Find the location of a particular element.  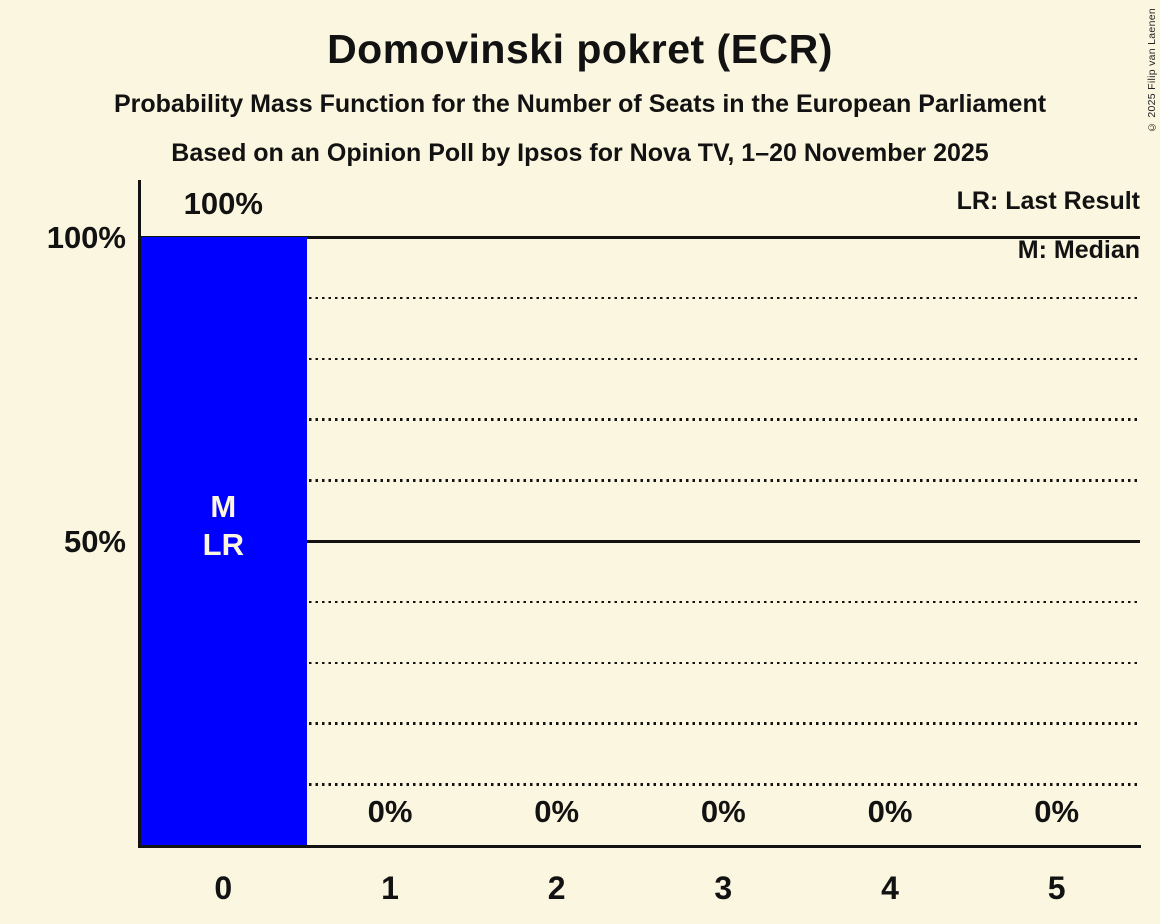

y-axis-line is located at coordinates (139, 514).